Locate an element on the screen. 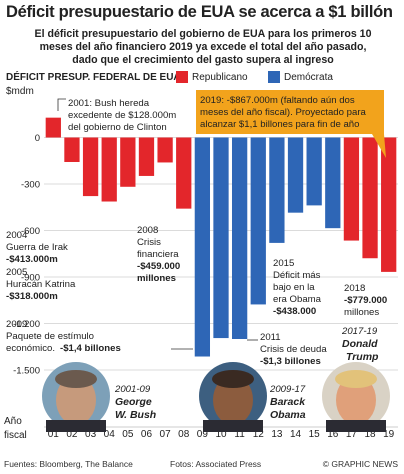 The image size is (404, 474). president-name: Donald is located at coordinates (360, 344).